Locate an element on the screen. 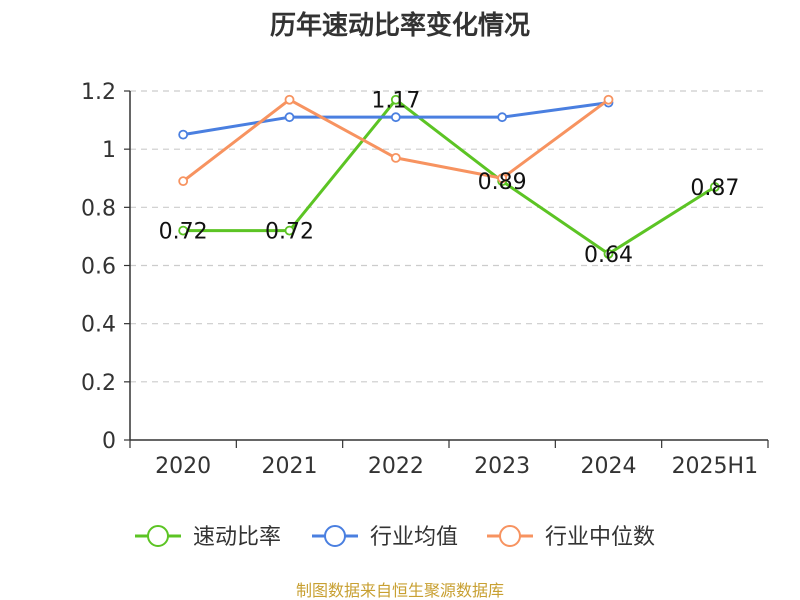  source-note: 制图数据来自恒生聚源数据库 is located at coordinates (400, 590).